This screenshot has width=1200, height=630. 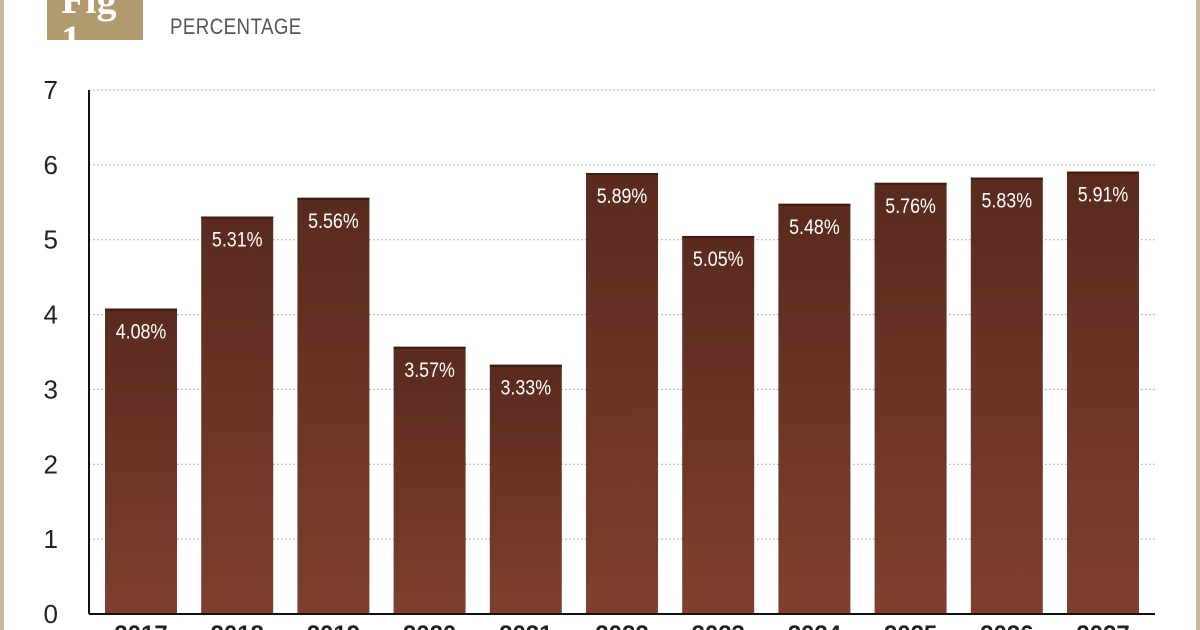 What do you see at coordinates (237, 625) in the screenshot?
I see `x-tick-label: 2018` at bounding box center [237, 625].